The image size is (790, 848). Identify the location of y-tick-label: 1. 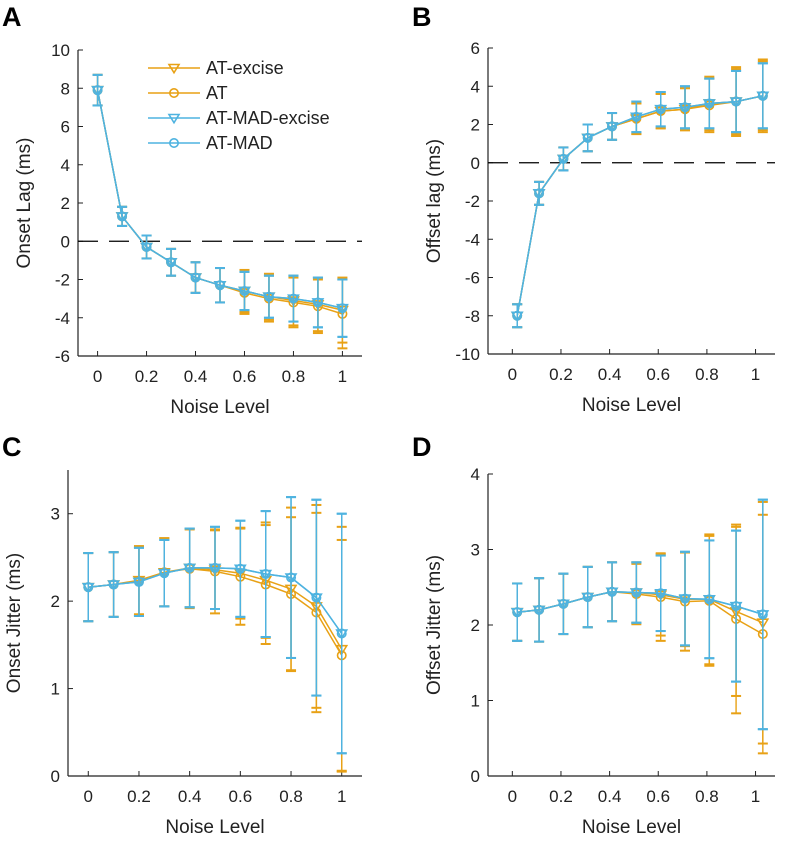
(475, 701).